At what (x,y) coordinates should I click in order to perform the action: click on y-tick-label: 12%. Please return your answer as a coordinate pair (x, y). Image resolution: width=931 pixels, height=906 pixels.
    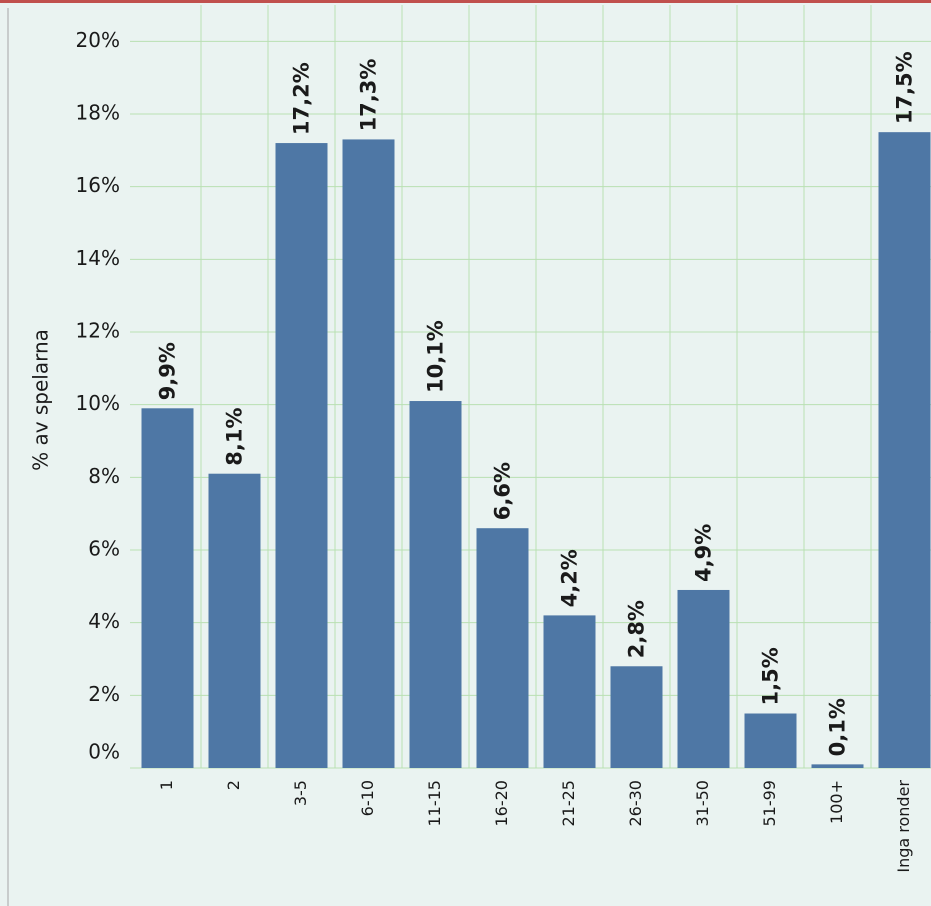
    Looking at the image, I should click on (98, 331).